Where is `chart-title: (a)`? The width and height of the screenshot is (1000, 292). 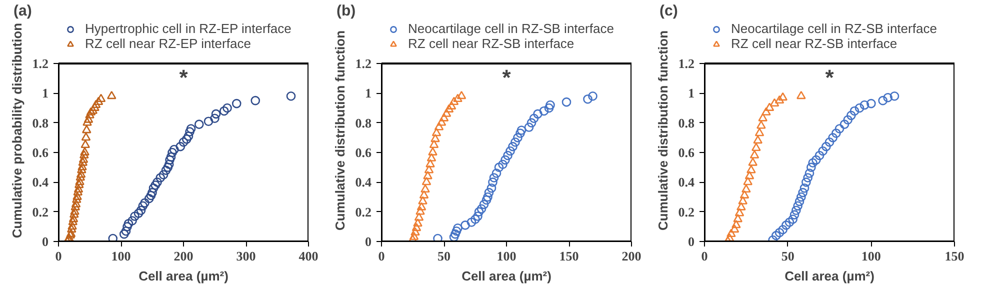
chart-title: (a) is located at coordinates (23, 11).